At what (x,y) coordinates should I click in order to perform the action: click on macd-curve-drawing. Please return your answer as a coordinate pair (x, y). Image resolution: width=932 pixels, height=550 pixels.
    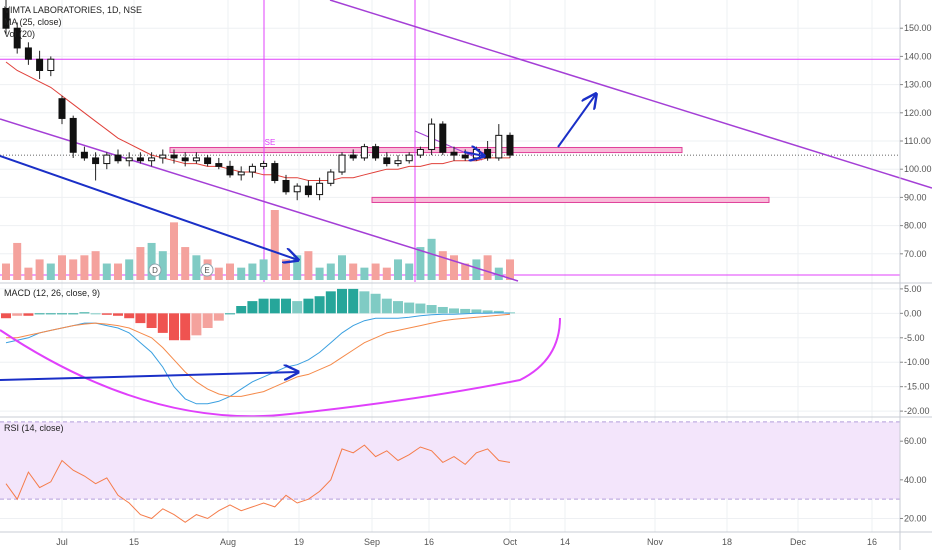
    Looking at the image, I should click on (280, 367).